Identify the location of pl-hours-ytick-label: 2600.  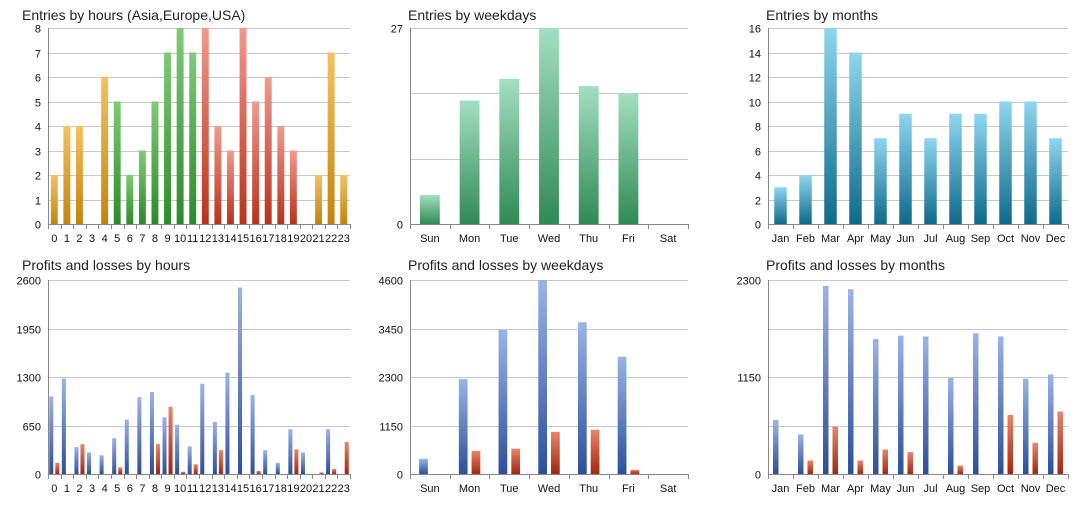
(29, 282).